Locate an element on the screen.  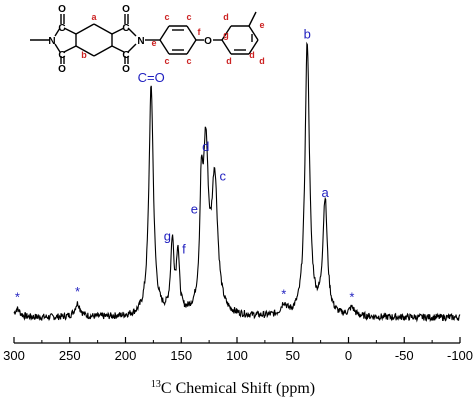
peak-label-e: e is located at coordinates (194, 208).